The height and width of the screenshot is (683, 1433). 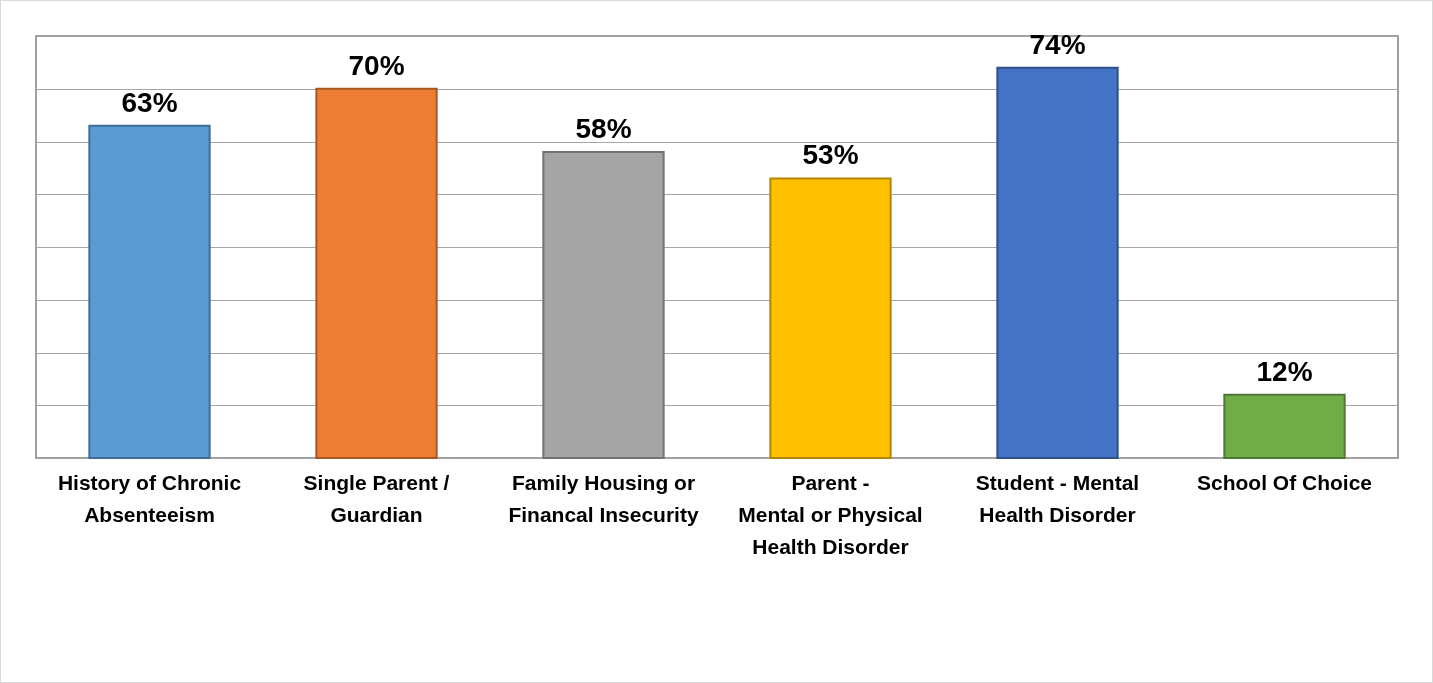 I want to click on data-label: 53%, so click(x=830, y=155).